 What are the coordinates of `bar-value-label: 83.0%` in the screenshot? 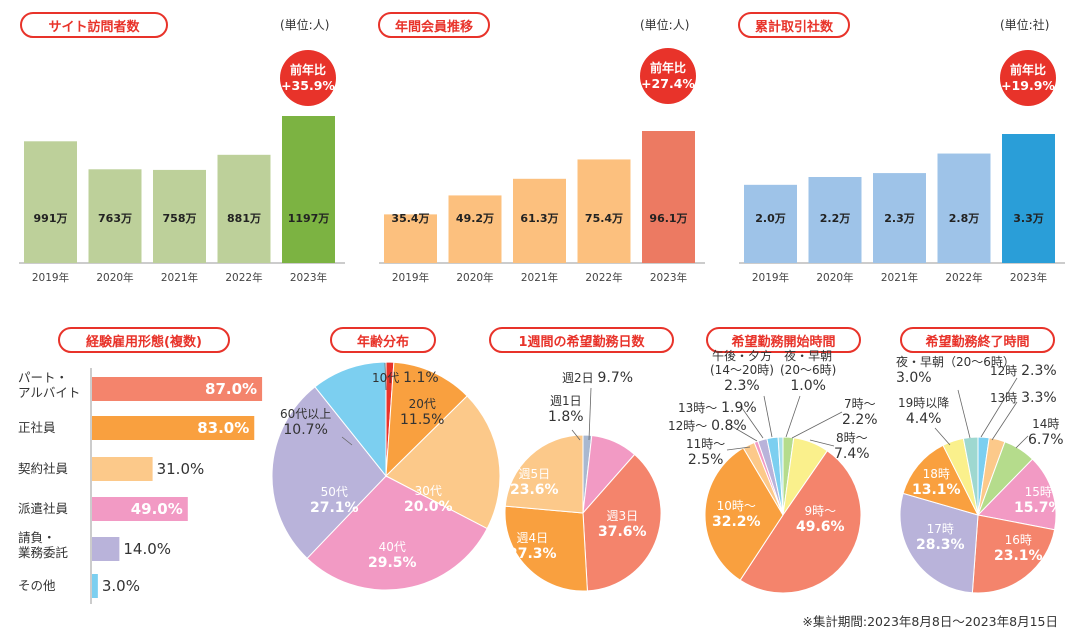 It's located at (223, 428).